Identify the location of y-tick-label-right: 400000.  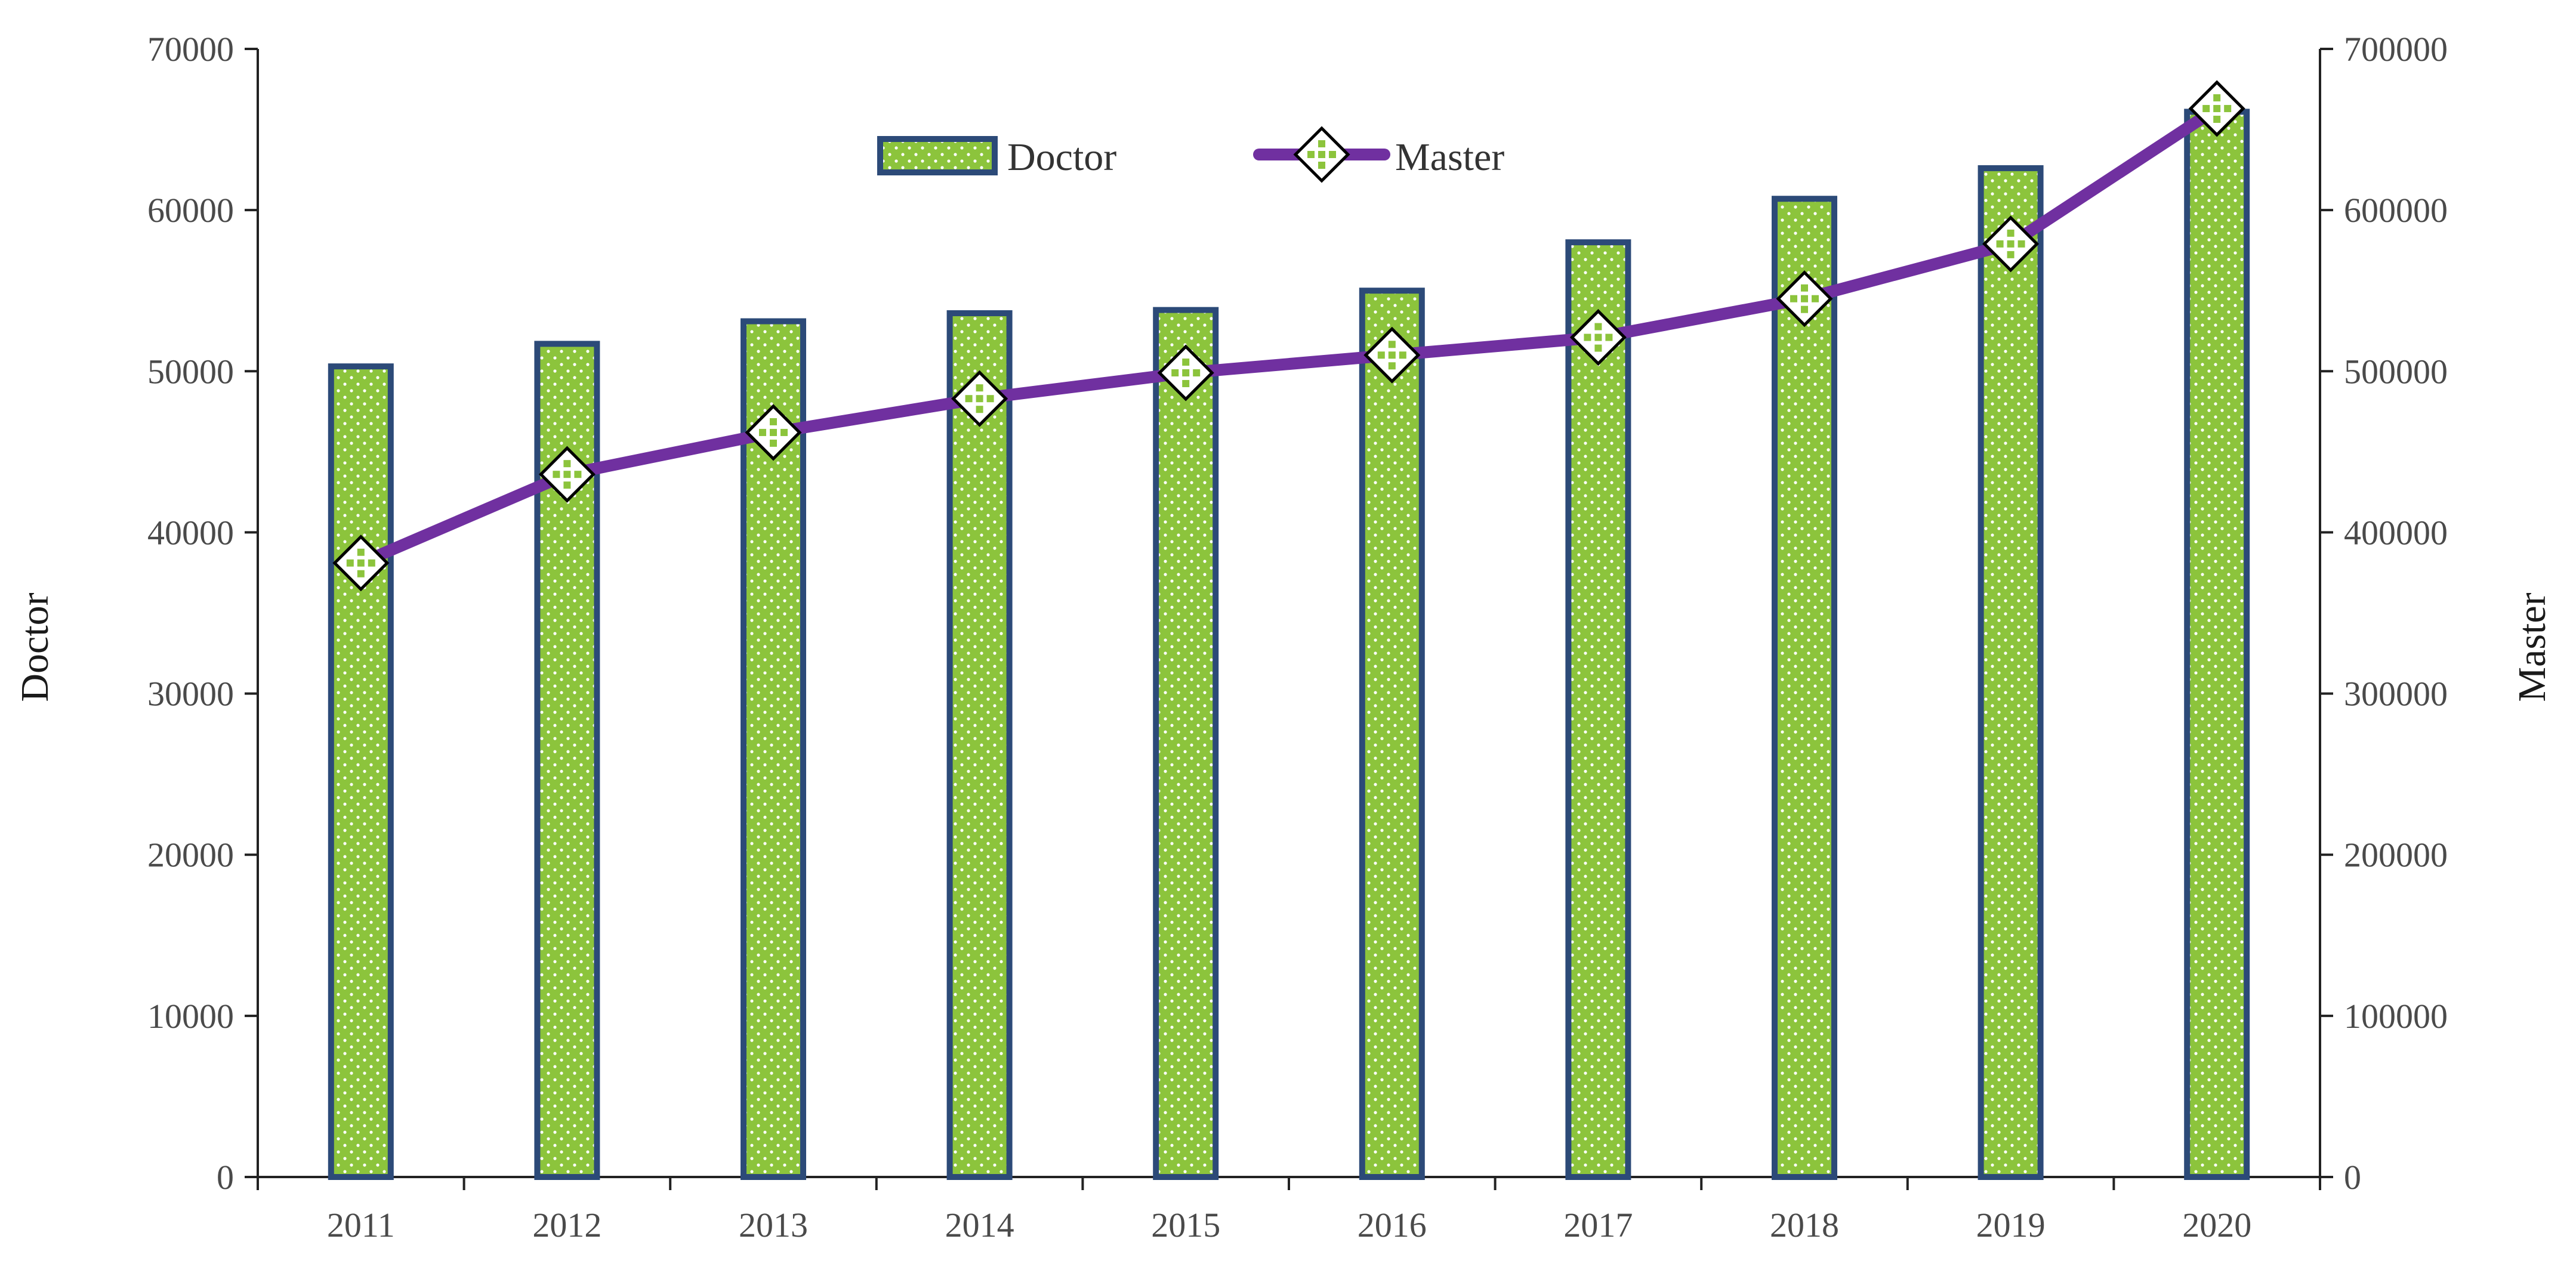
(2396, 532).